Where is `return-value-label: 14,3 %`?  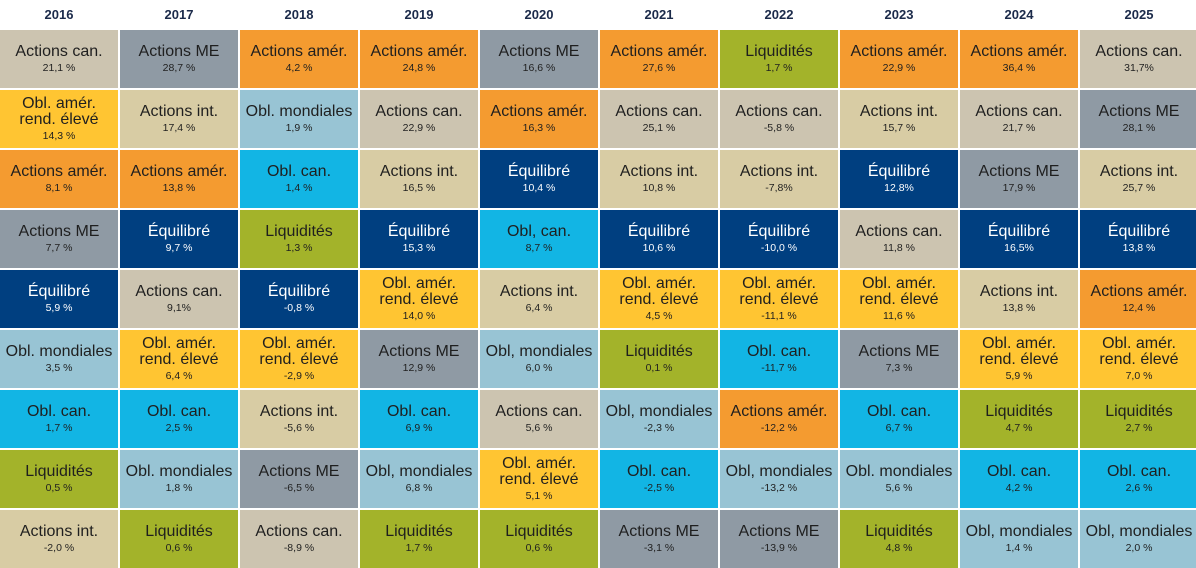
return-value-label: 14,3 % is located at coordinates (59, 135).